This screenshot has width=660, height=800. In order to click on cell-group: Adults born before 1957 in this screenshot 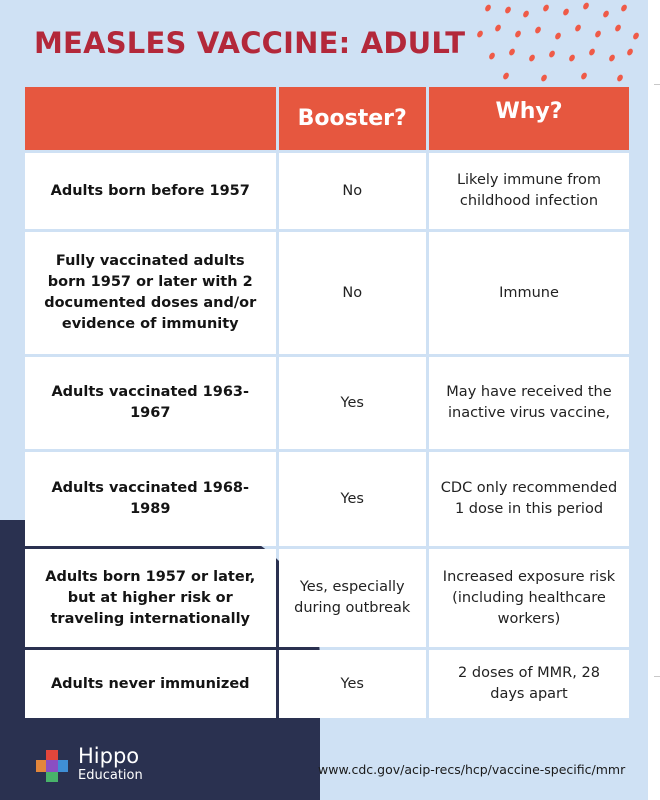, I will do `click(150, 191)`.